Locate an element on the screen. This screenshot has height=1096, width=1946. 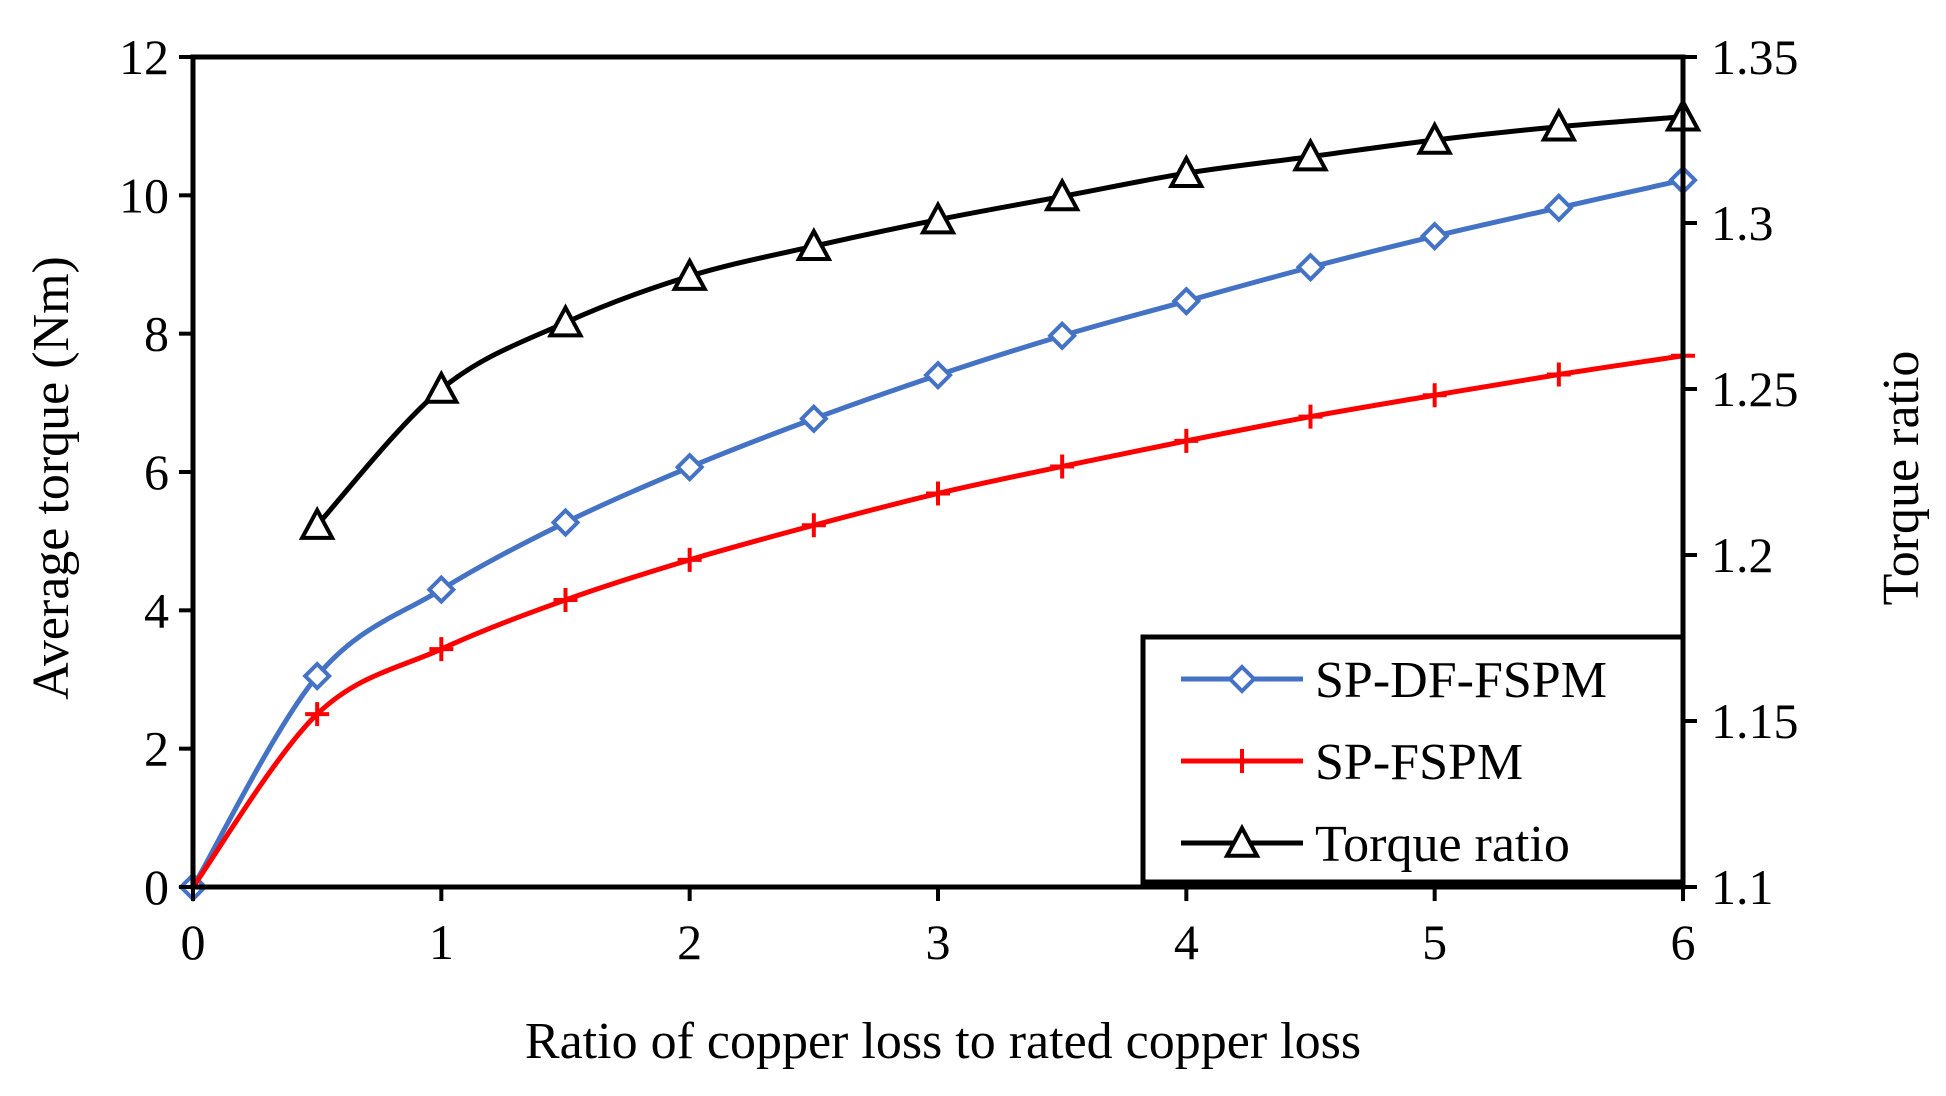
y2-tick-label: 1.25 is located at coordinates (1755, 389).